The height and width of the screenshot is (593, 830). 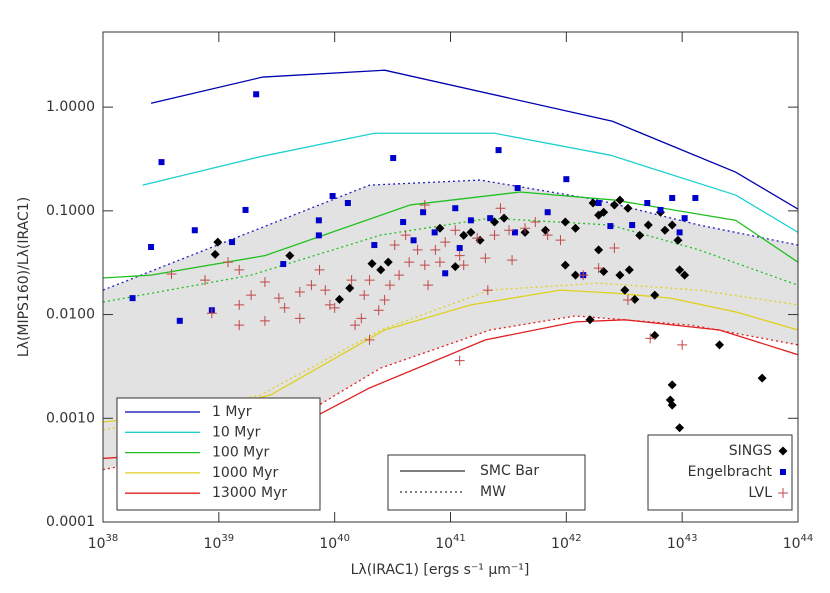 I want to click on legend-label: Engelbracht, so click(x=730, y=472).